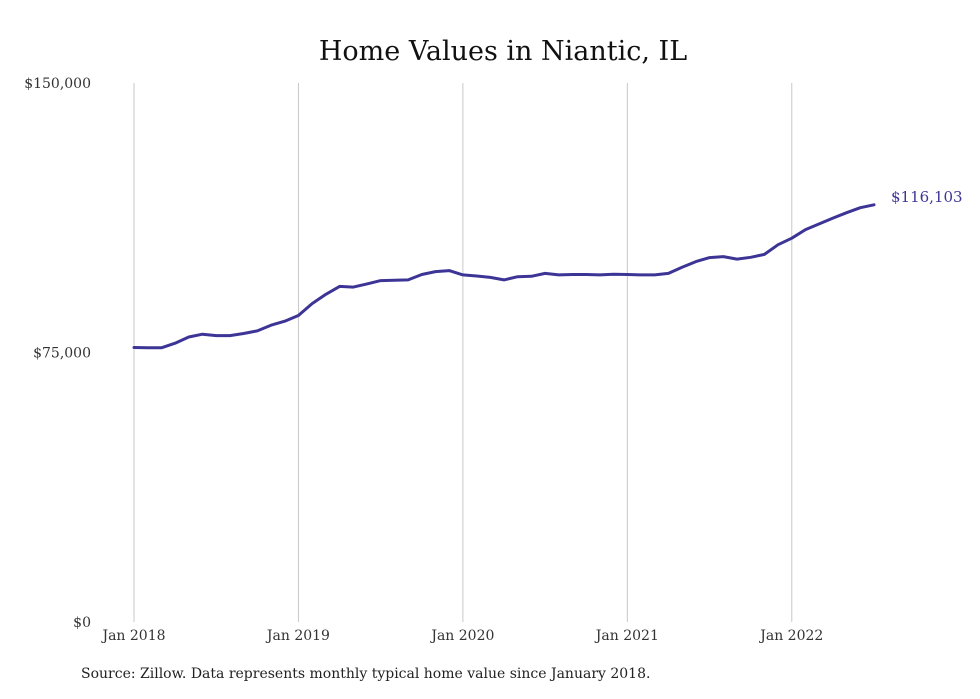 This screenshot has height=699, width=980. I want to click on end-value-label: $116,103, so click(927, 197).